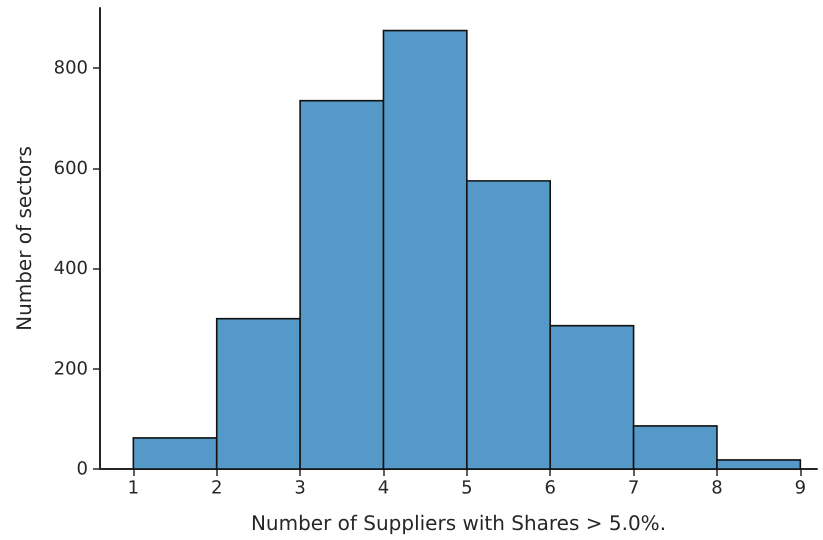 The image size is (823, 540). What do you see at coordinates (800, 488) in the screenshot?
I see `x-tick-label: 9` at bounding box center [800, 488].